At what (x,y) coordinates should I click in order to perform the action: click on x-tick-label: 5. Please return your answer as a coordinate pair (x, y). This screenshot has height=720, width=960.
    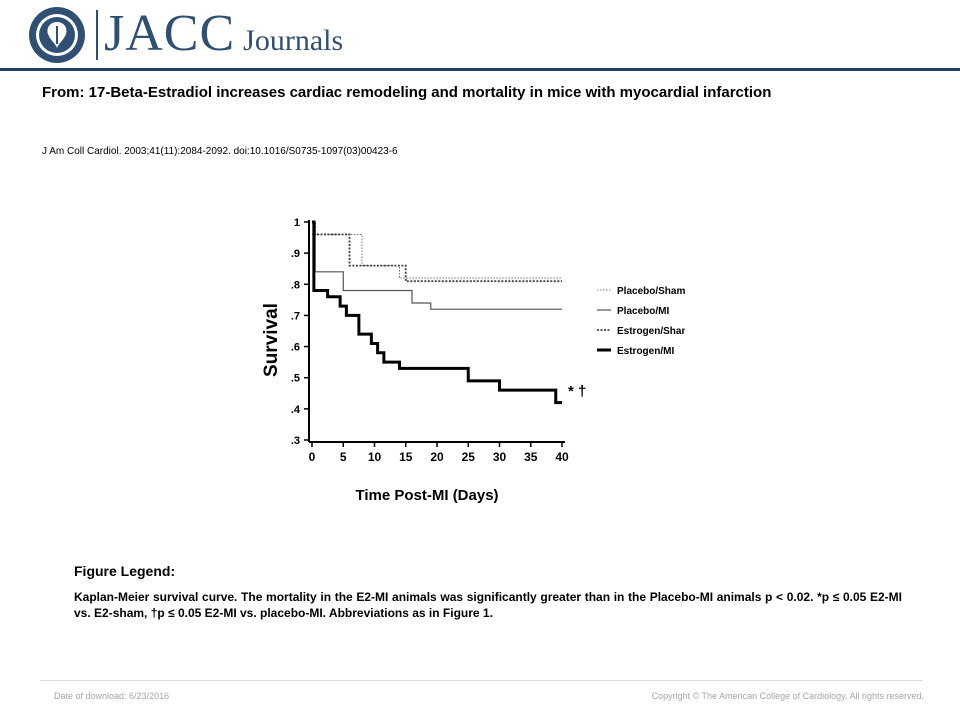
    Looking at the image, I should click on (343, 457).